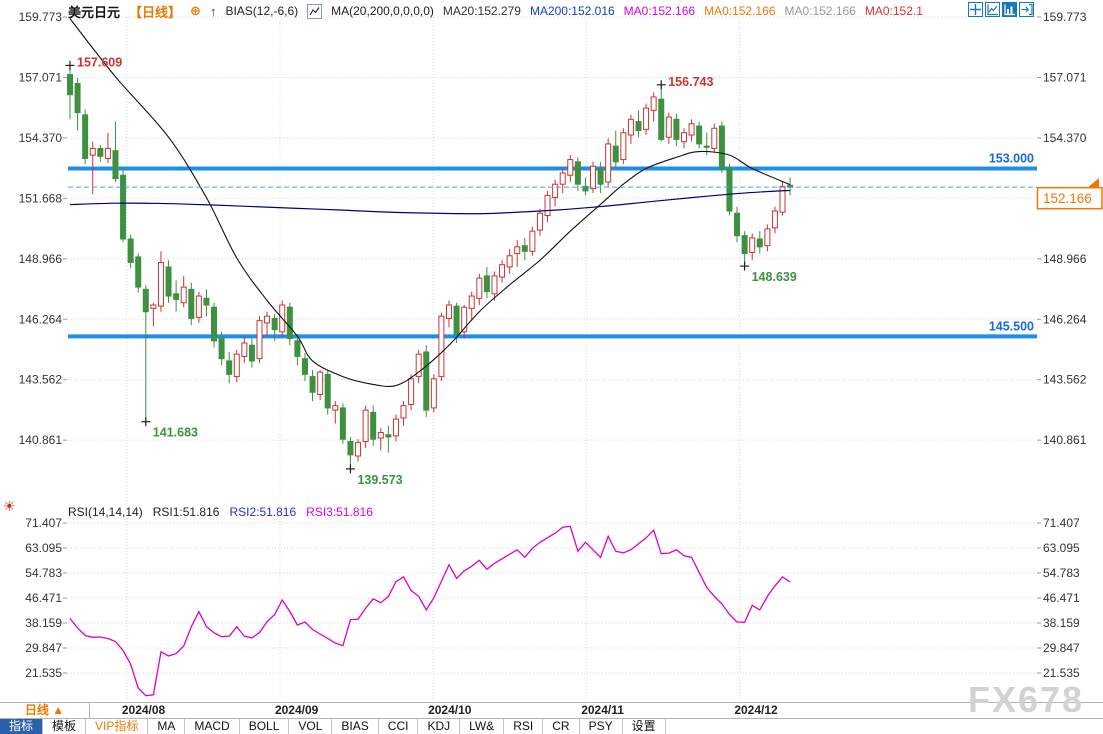 Image resolution: width=1103 pixels, height=734 pixels. What do you see at coordinates (263, 512) in the screenshot?
I see `rsi2-value: RSI2:51.816` at bounding box center [263, 512].